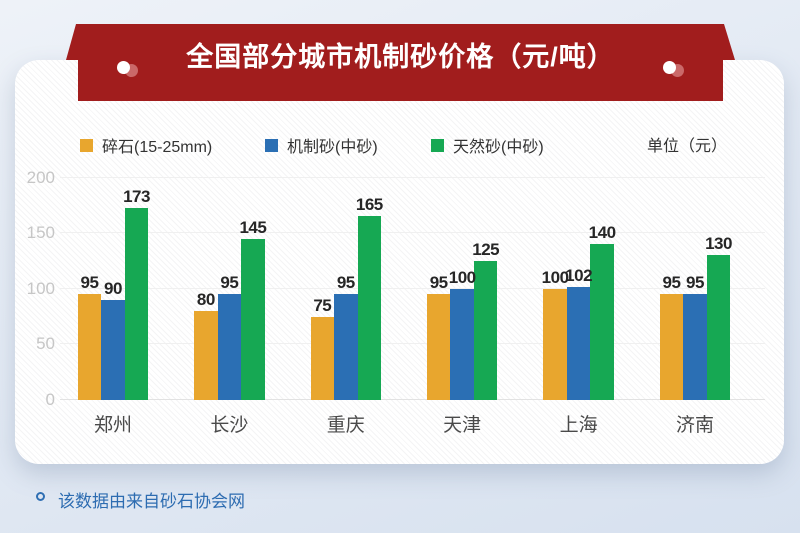  I want to click on x-tick-label: 天津, so click(462, 425).